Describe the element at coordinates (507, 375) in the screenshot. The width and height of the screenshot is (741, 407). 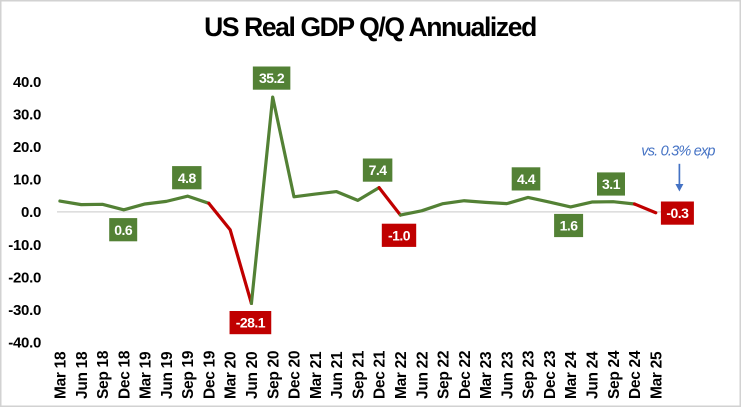
I see `svg-text: Jun 23` at that location.